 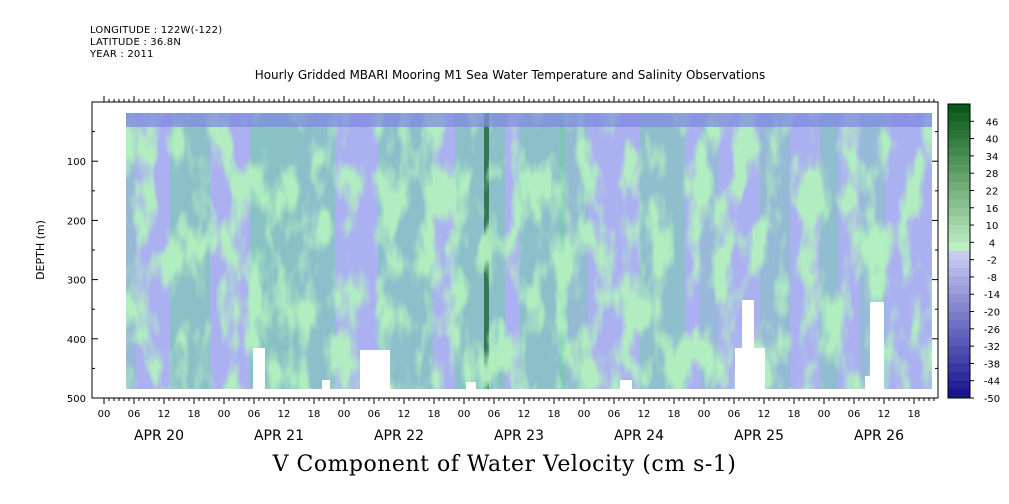 I want to click on y-axis-title: DEPTH (m), so click(x=40, y=250).